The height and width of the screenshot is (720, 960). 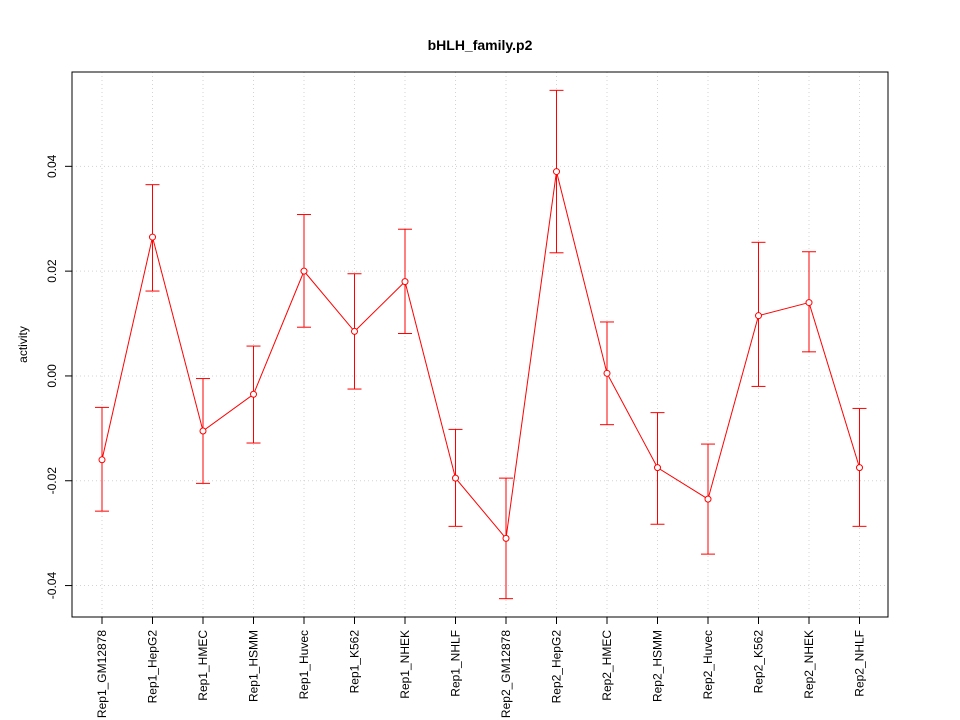 I want to click on y-tick-label: -0.04, so click(x=52, y=586).